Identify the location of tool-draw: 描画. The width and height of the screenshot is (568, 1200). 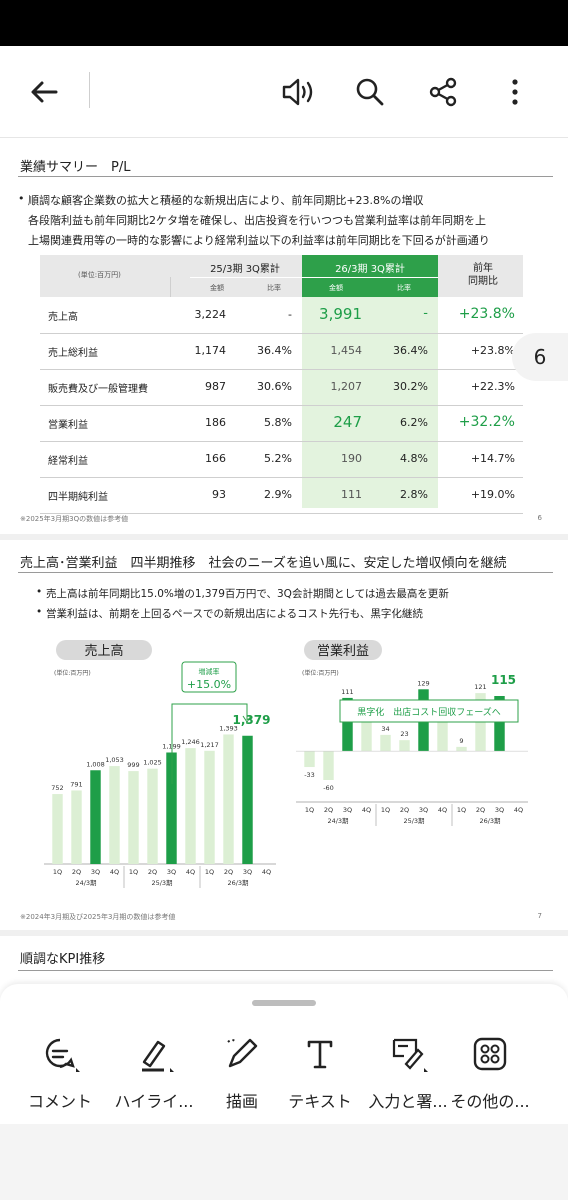
(242, 1074).